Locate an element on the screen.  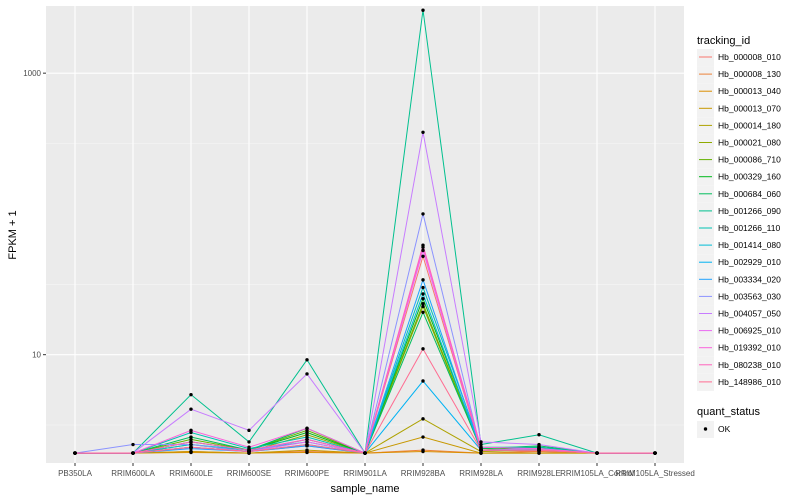
legend-label: Hb_000008_010 is located at coordinates (749, 57).